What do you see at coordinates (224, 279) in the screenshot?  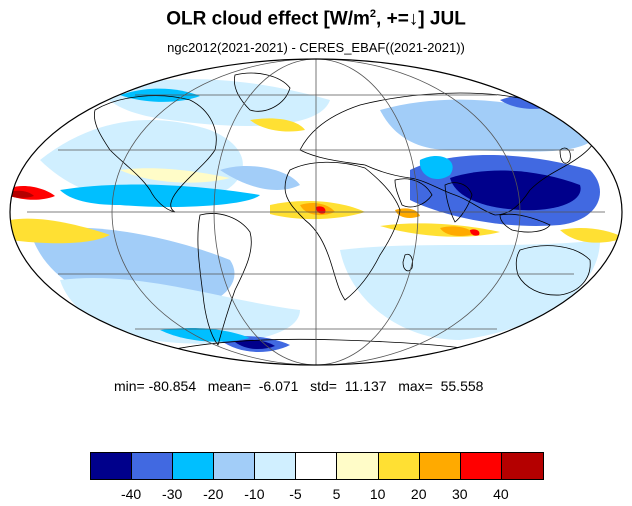 I see `coastline-south-america` at bounding box center [224, 279].